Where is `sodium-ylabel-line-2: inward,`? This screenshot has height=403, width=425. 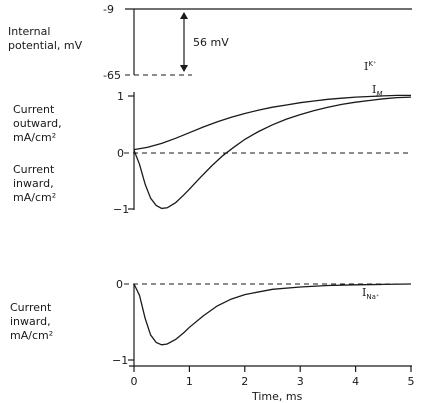
sodium-ylabel-line-2: inward, is located at coordinates (30, 321).